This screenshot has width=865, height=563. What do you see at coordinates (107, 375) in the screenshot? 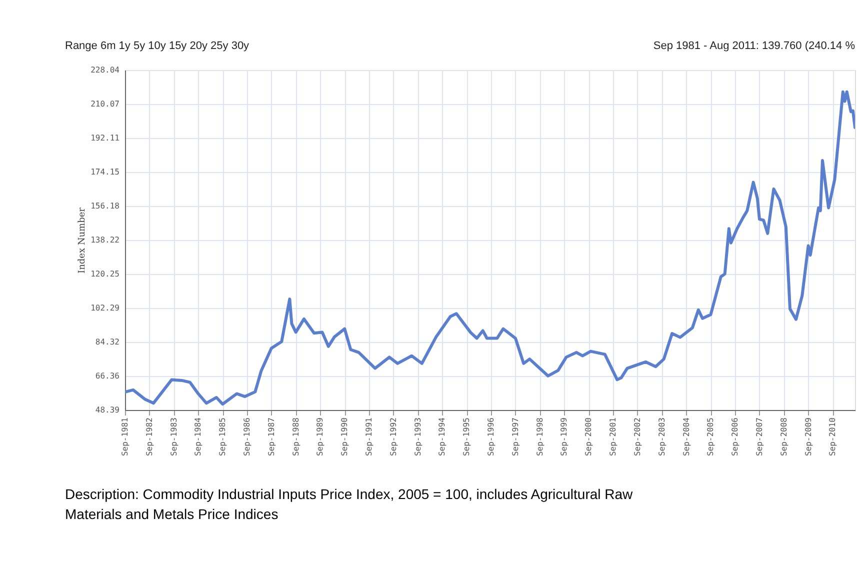
I see `y-tick-label: 66.36` at bounding box center [107, 375].